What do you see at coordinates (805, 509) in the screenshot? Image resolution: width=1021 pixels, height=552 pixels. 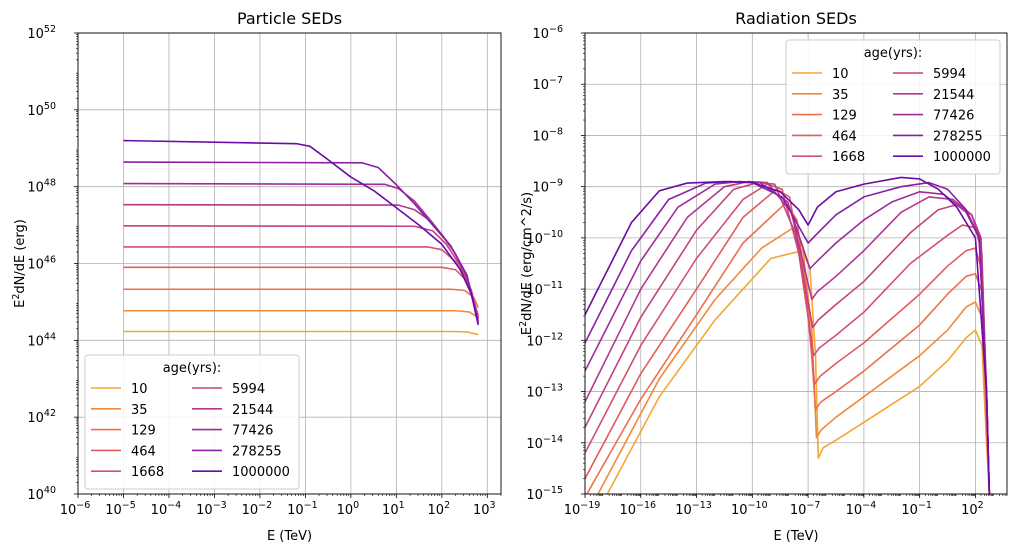 I see `x-tick-label: 10⁻⁷` at bounding box center [805, 509].